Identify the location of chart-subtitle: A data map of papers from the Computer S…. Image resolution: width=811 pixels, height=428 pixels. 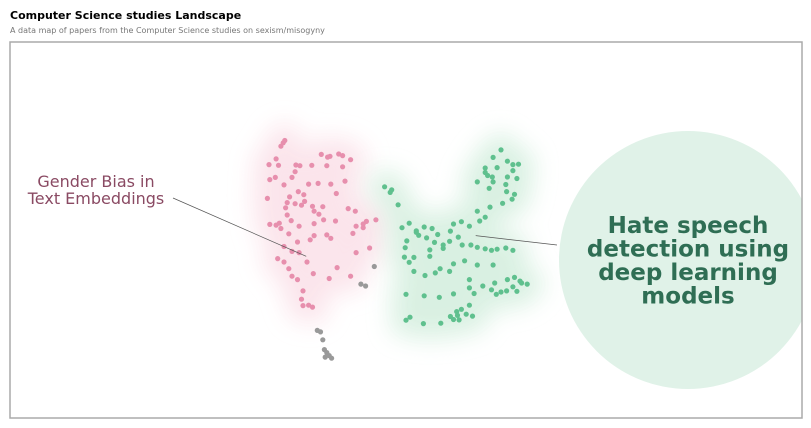
(167, 30).